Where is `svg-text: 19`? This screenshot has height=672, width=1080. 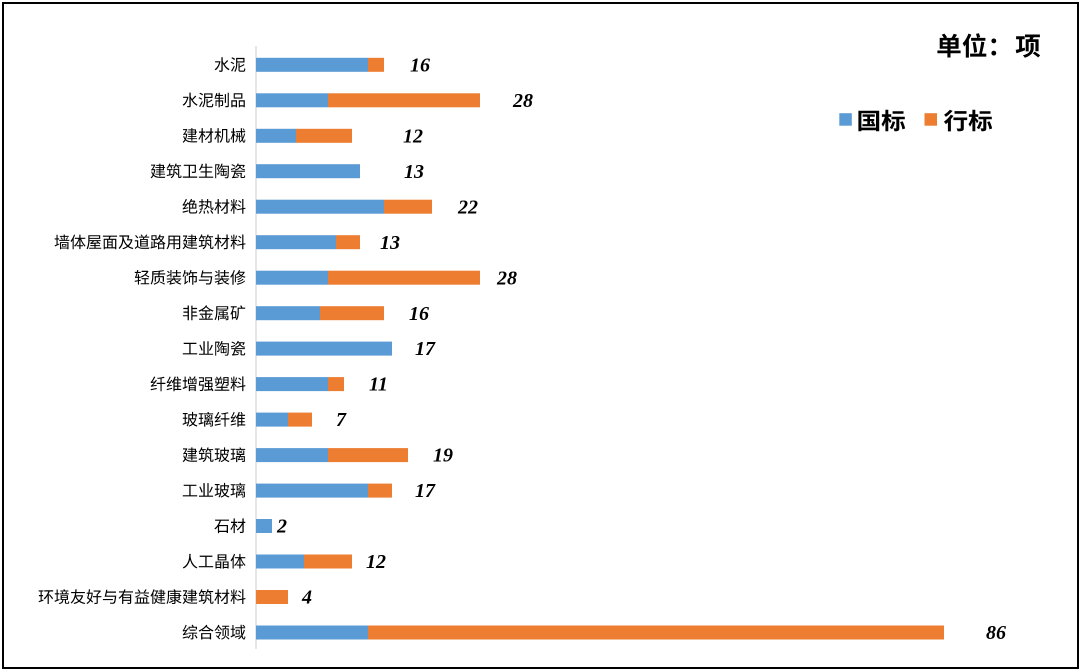
svg-text: 19 is located at coordinates (443, 456).